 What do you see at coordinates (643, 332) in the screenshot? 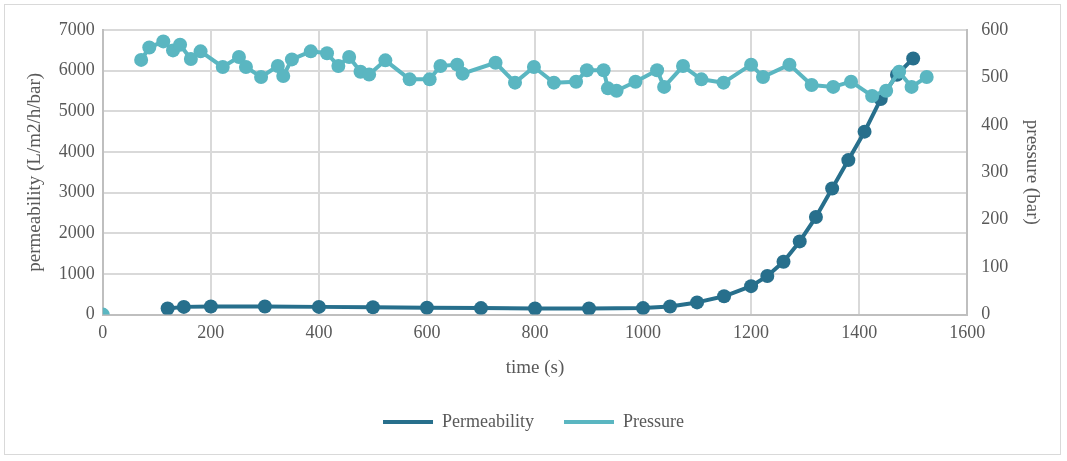
I see `x-tick-label: 1000` at bounding box center [643, 332].